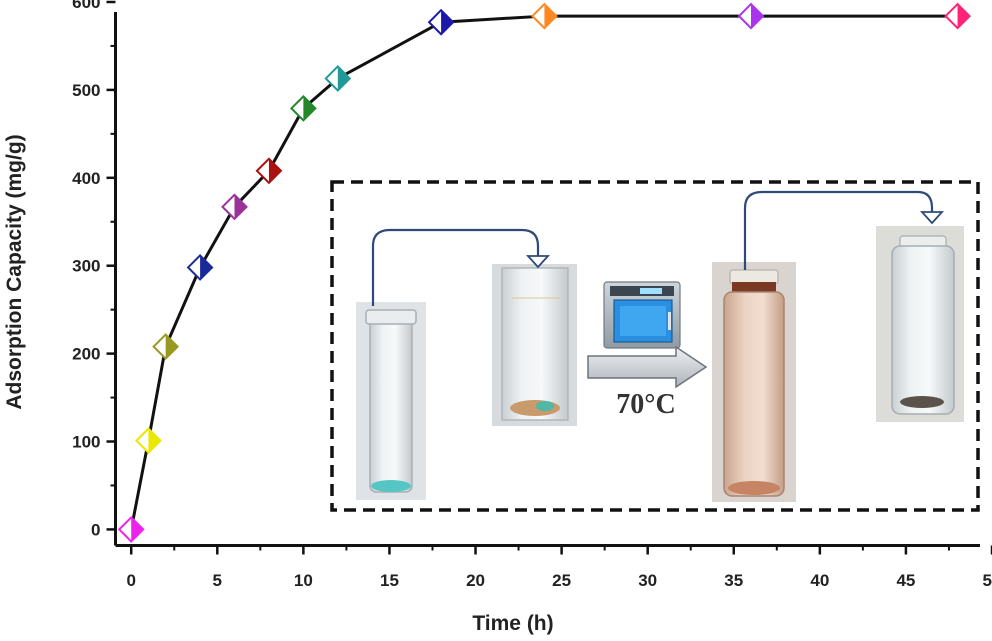 Image resolution: width=992 pixels, height=641 pixels. Describe the element at coordinates (86, 178) in the screenshot. I see `y-tick-label: 400` at that location.